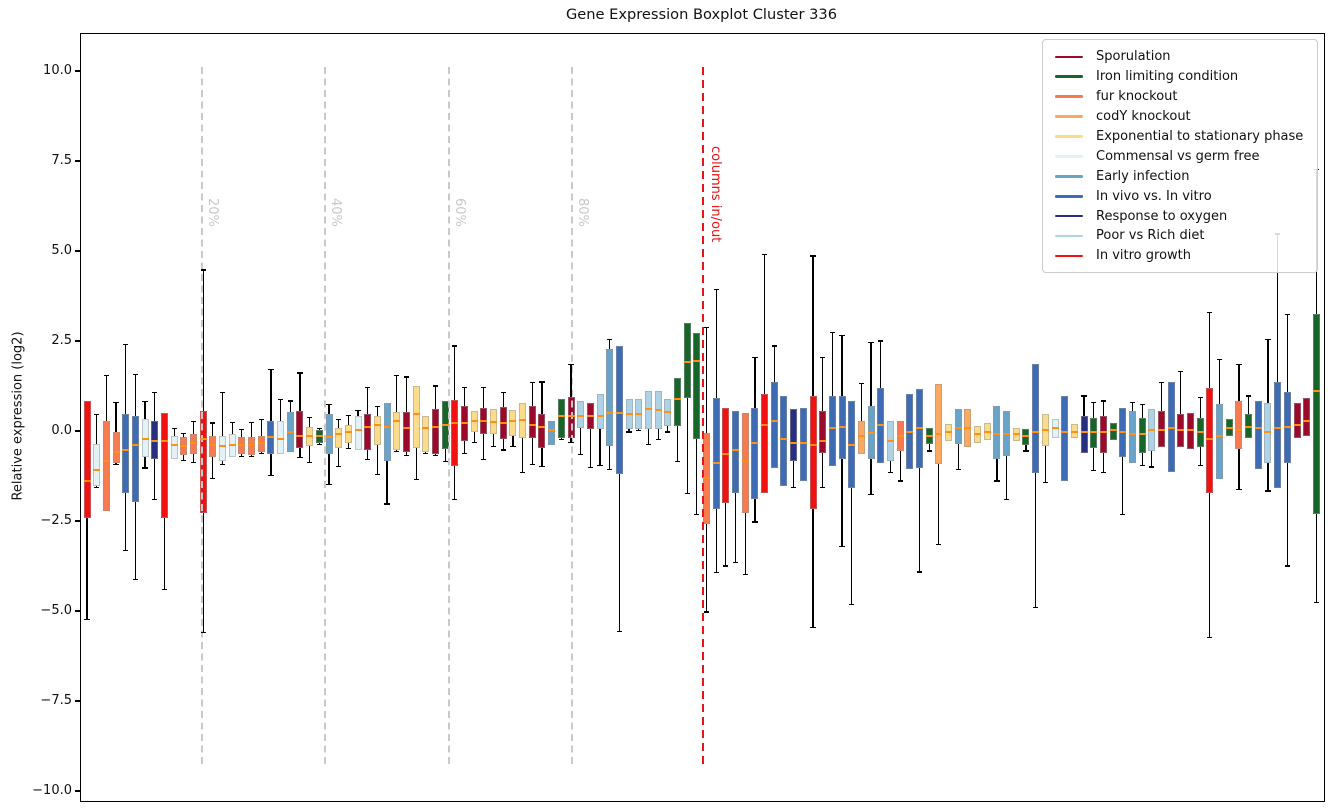 Image resolution: width=1331 pixels, height=812 pixels. What do you see at coordinates (1186, 256) in the screenshot?
I see `legend-item: In vitro growth` at bounding box center [1186, 256].